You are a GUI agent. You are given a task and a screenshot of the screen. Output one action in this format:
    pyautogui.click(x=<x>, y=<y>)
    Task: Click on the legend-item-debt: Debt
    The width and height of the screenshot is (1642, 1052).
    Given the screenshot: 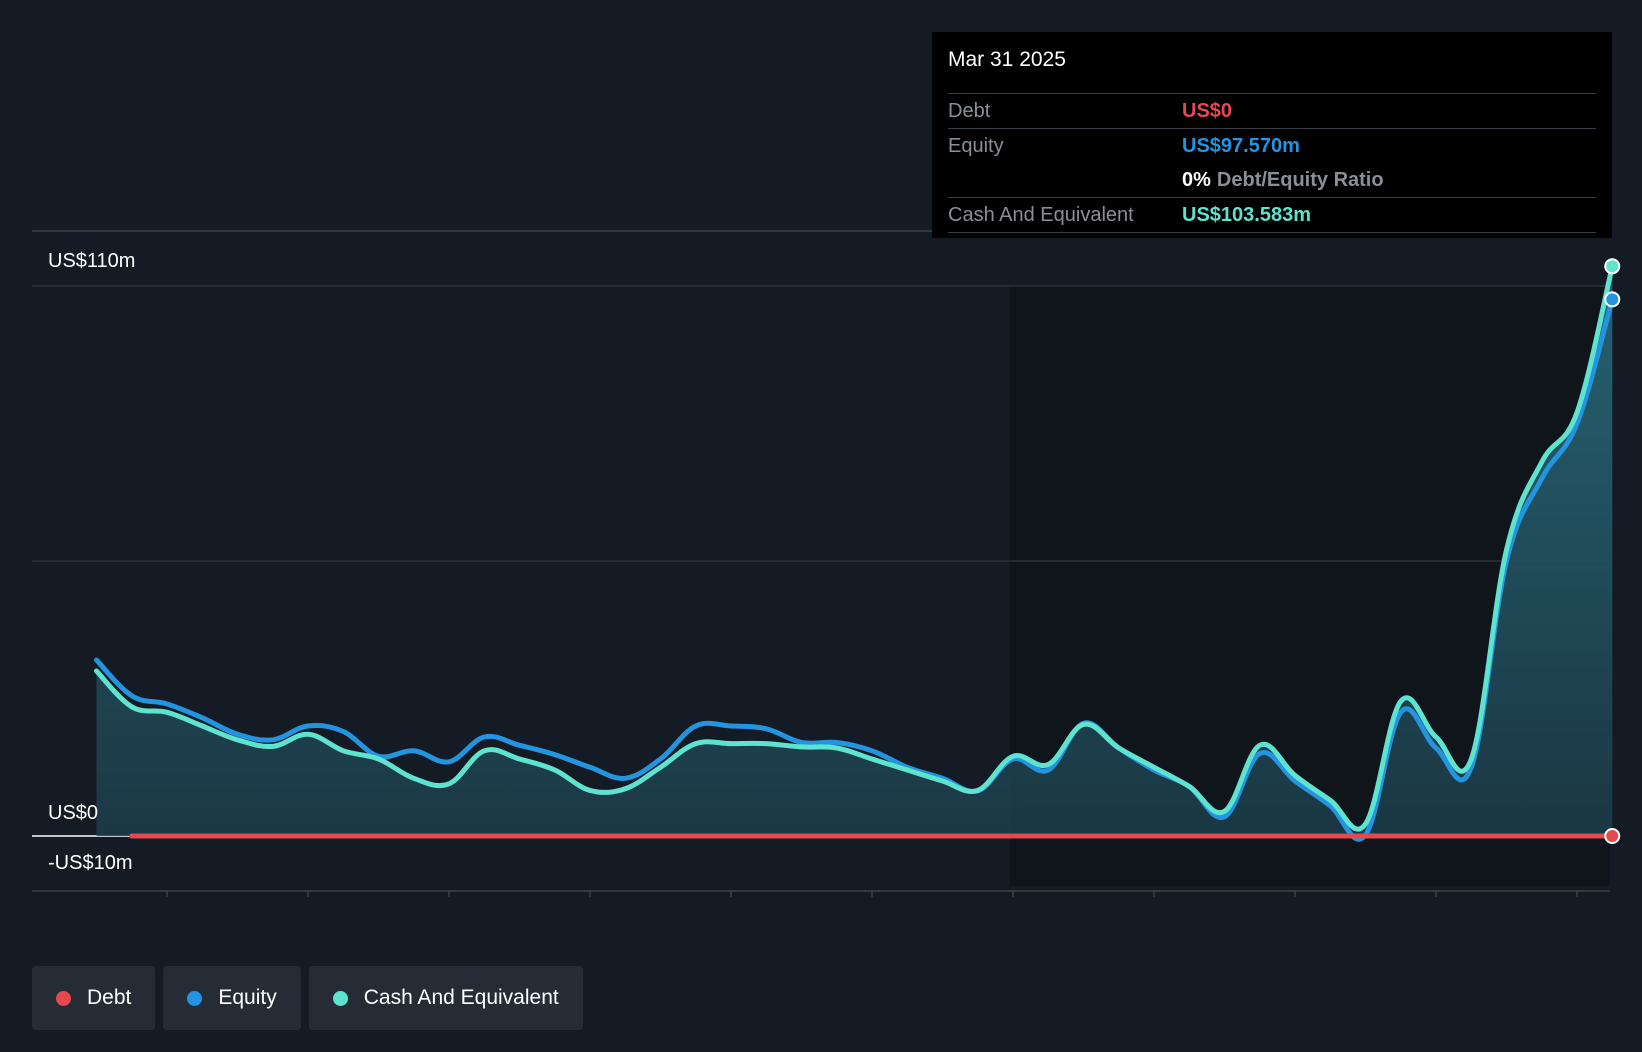 What is the action you would take?
    pyautogui.click(x=94, y=998)
    